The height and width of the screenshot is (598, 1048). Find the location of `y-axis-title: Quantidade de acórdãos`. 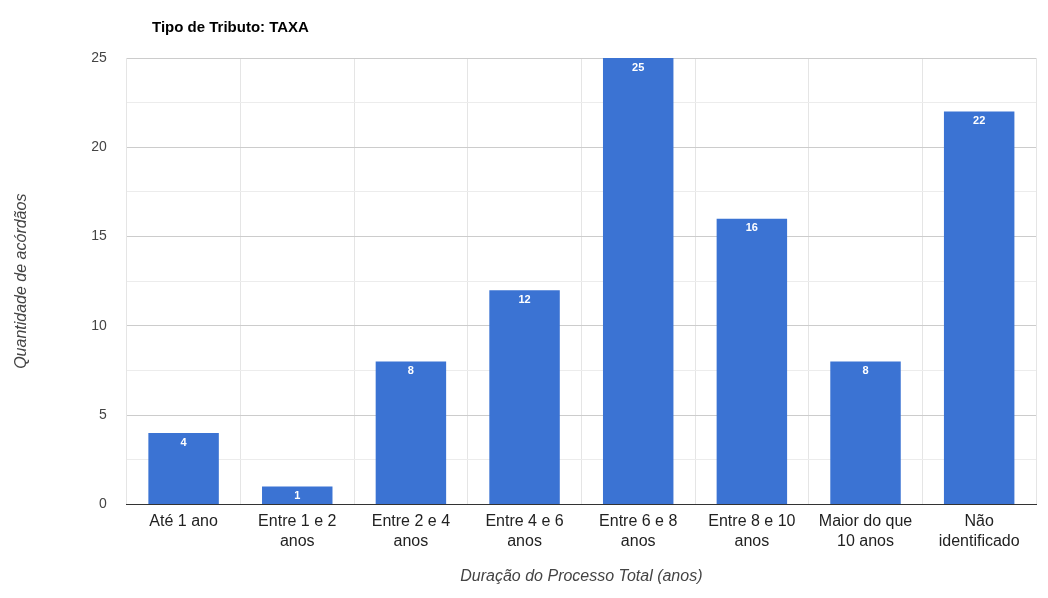

y-axis-title: Quantidade de acórdãos is located at coordinates (21, 281).